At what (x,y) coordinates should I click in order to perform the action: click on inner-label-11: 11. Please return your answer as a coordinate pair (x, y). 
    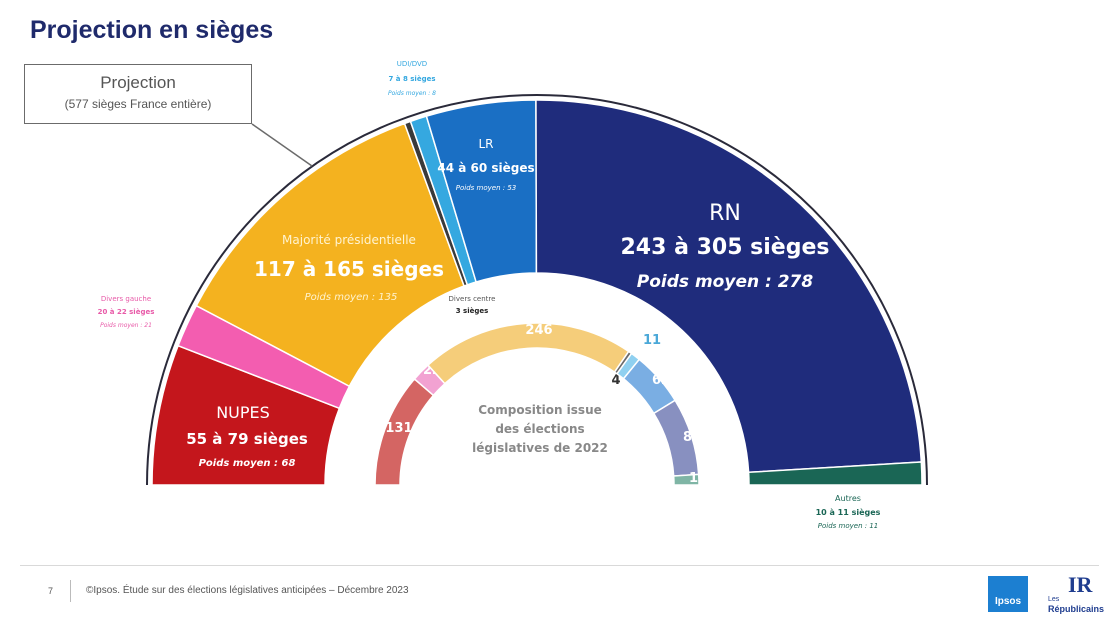
    Looking at the image, I should click on (652, 340).